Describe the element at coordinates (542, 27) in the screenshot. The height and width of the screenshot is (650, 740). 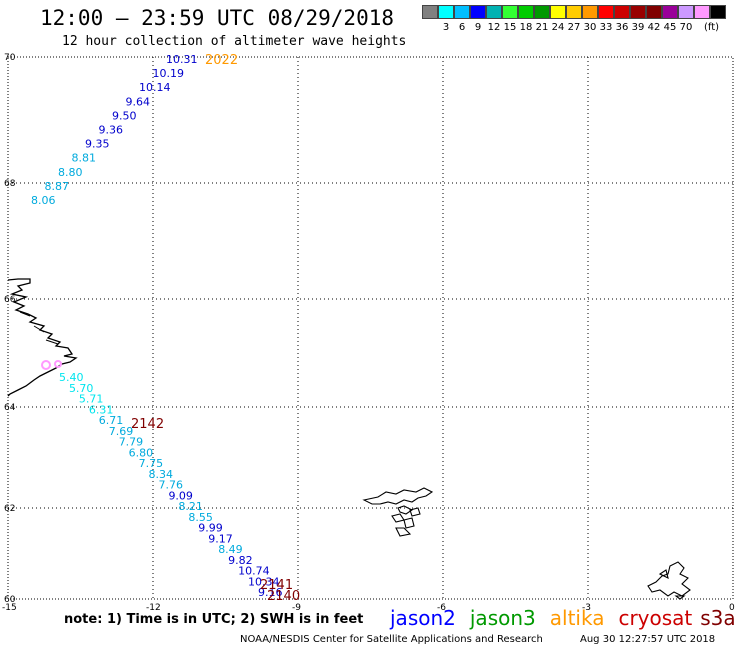
I see `colorbar-label: 21` at that location.